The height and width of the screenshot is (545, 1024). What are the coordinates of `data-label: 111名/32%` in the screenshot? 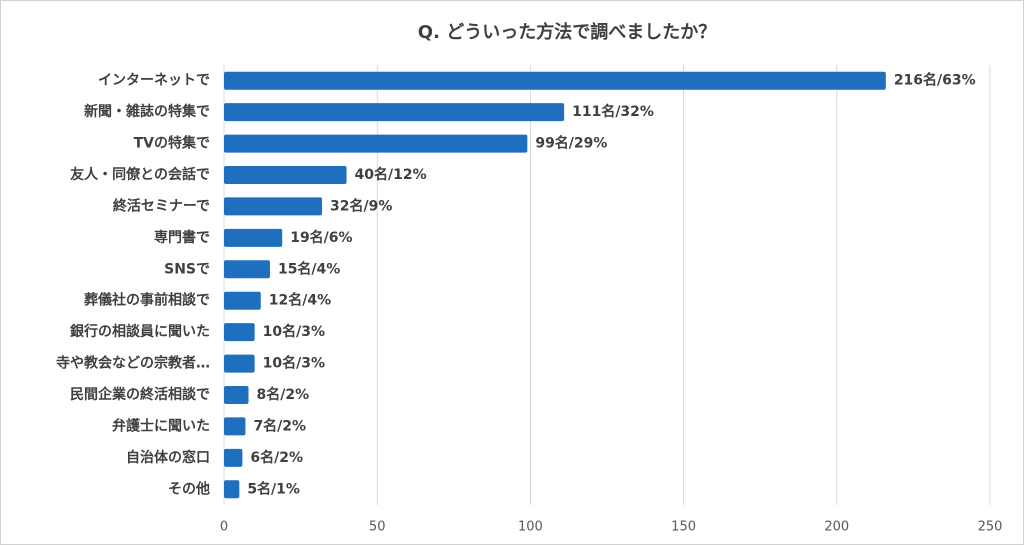 It's located at (613, 111).